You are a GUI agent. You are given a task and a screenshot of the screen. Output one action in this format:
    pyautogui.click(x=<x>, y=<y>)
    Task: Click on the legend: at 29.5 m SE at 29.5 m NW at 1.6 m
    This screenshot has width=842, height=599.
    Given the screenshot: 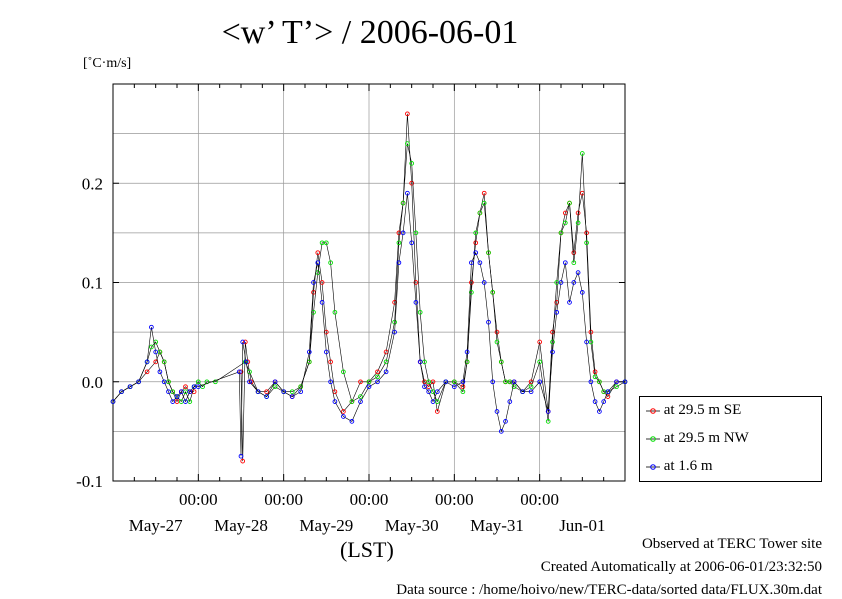 What is the action you would take?
    pyautogui.click(x=730, y=439)
    